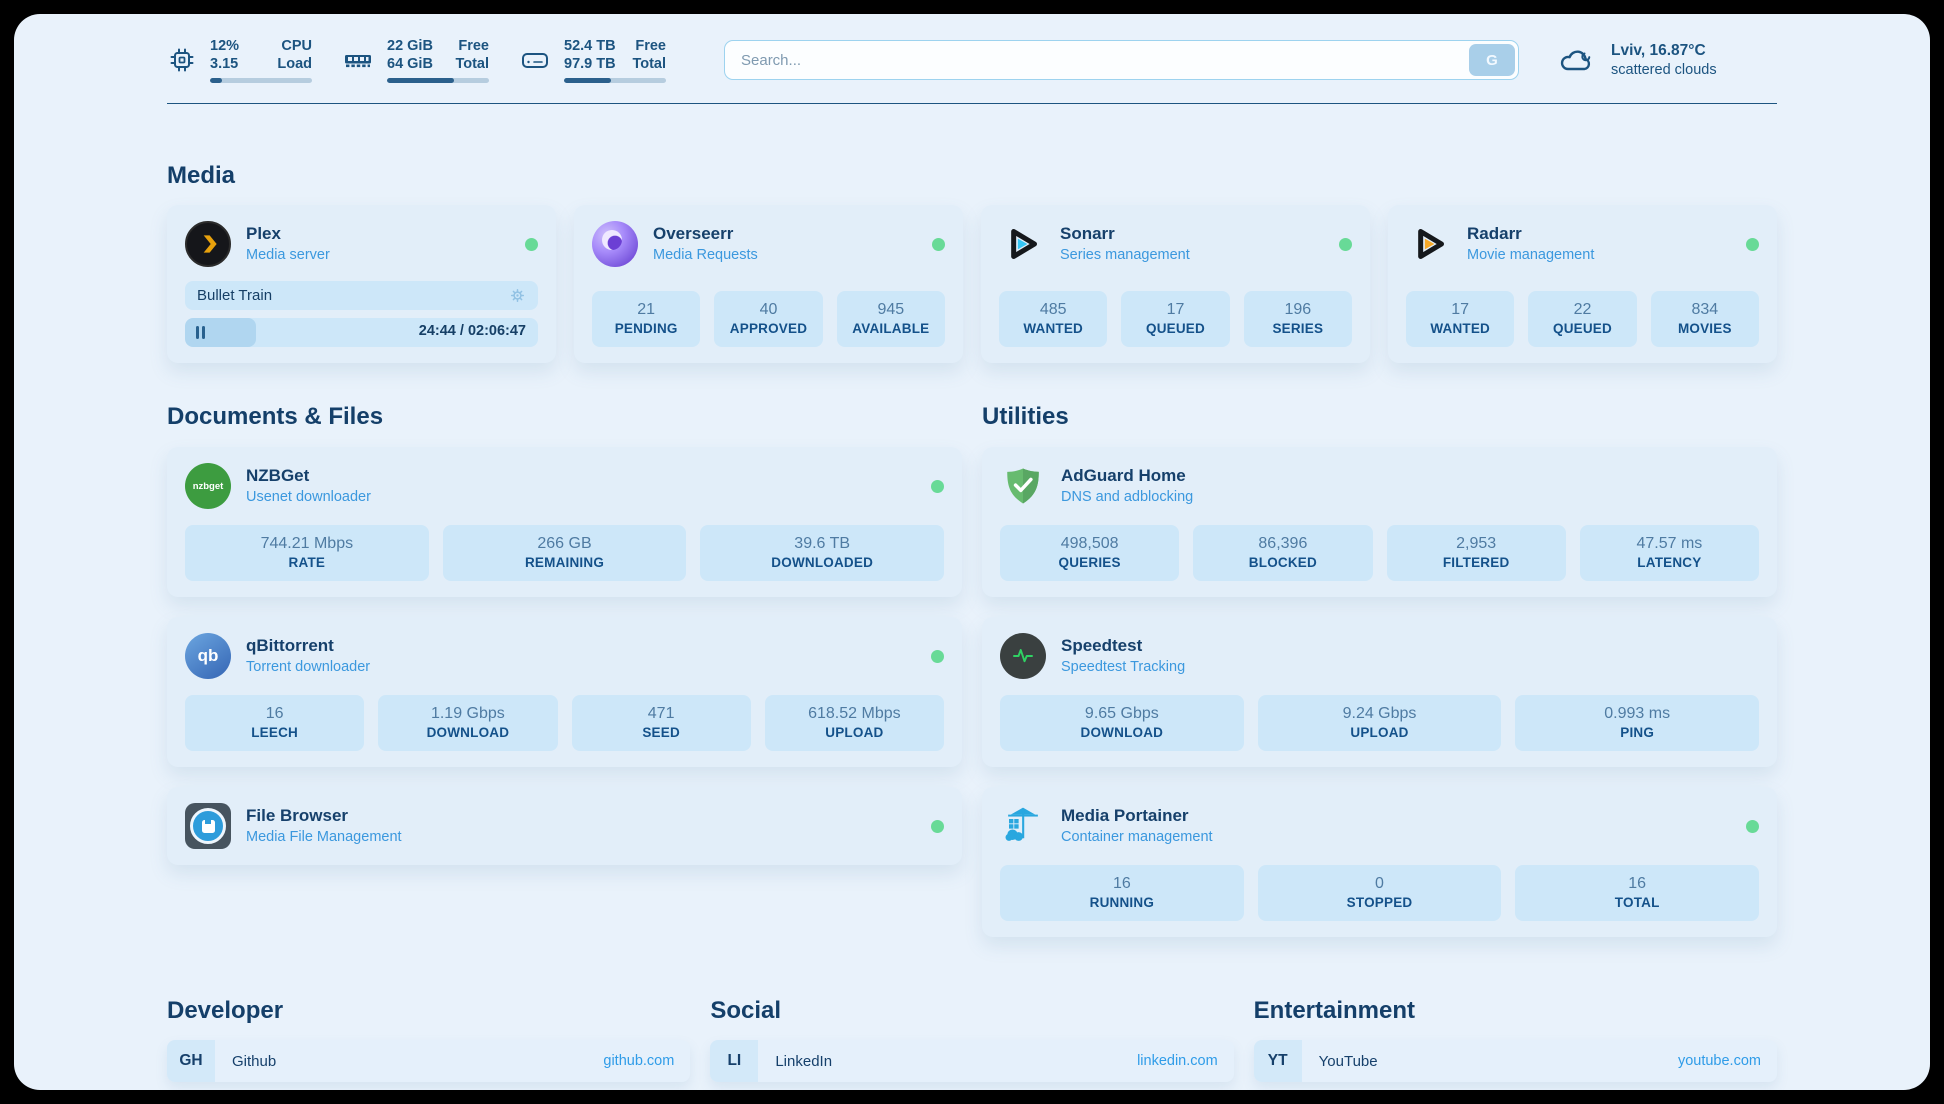 Image resolution: width=1944 pixels, height=1104 pixels. What do you see at coordinates (1125, 815) in the screenshot?
I see `app-name: Media Portainer` at bounding box center [1125, 815].